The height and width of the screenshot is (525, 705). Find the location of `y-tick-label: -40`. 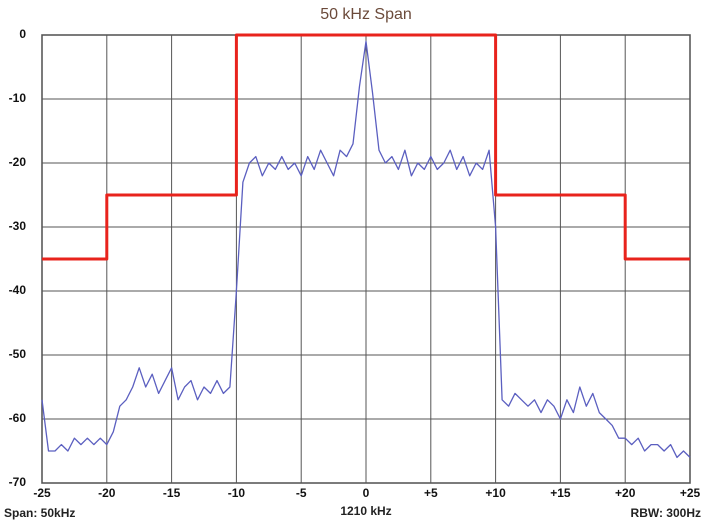

y-tick-label: -40 is located at coordinates (18, 290).